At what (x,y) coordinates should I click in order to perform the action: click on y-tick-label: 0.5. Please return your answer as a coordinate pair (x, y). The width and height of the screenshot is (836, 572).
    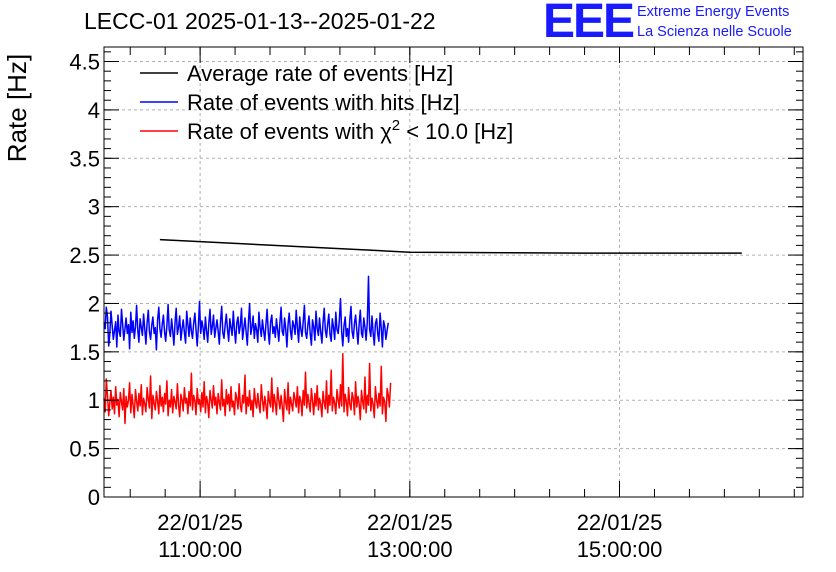
    Looking at the image, I should click on (84, 449).